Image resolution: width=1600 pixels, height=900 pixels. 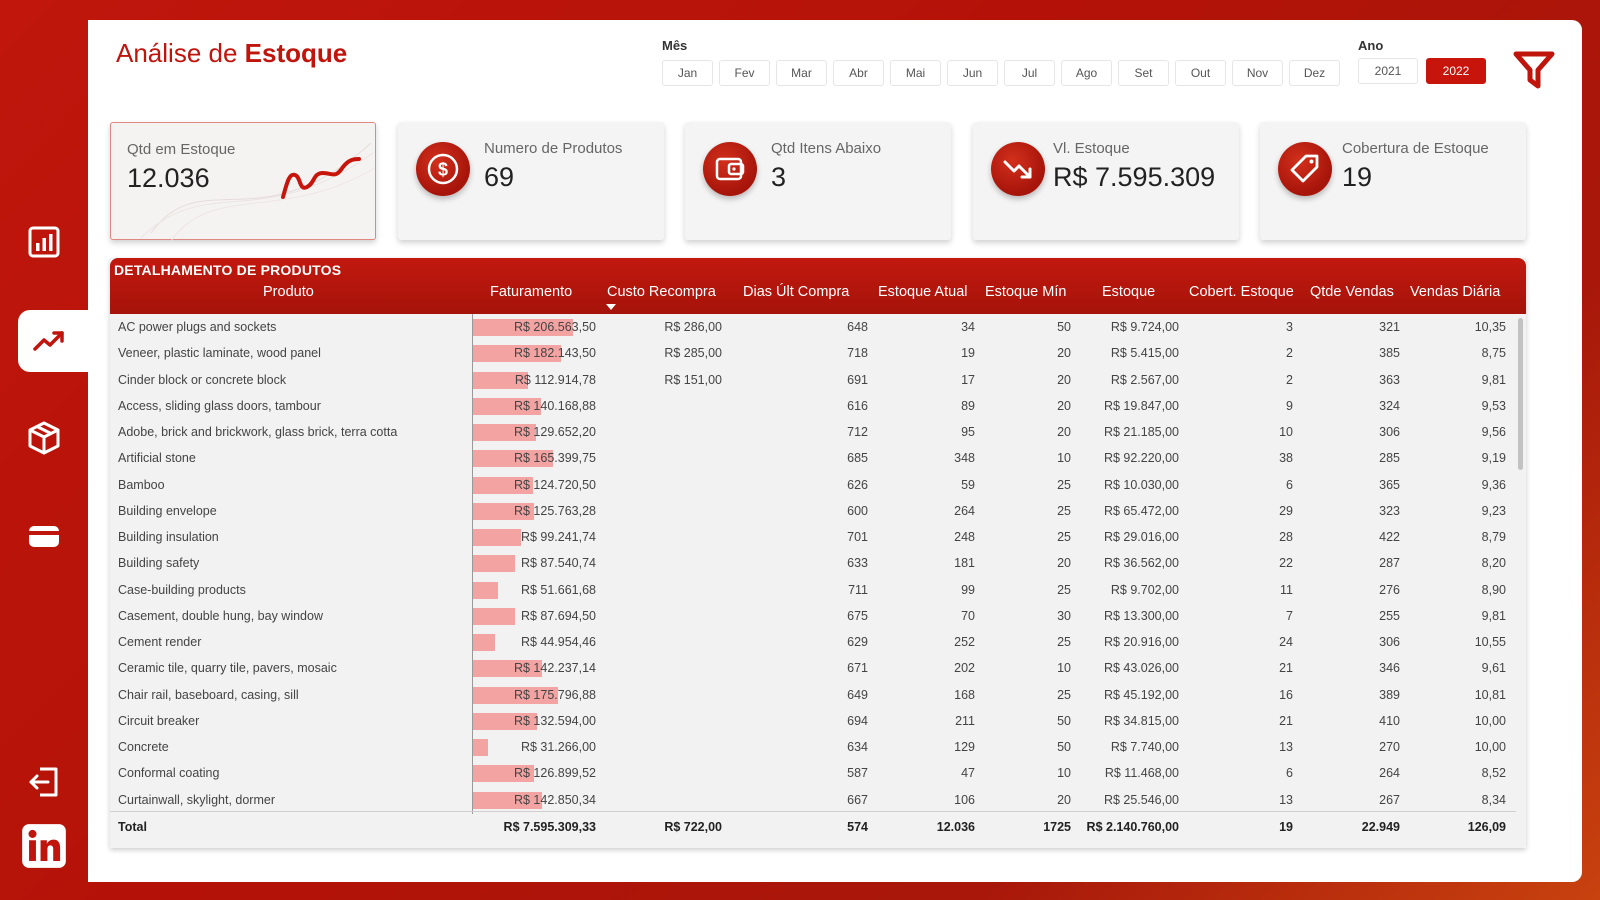 What do you see at coordinates (1289, 405) in the screenshot?
I see `cell-cobert-estoque: 9` at bounding box center [1289, 405].